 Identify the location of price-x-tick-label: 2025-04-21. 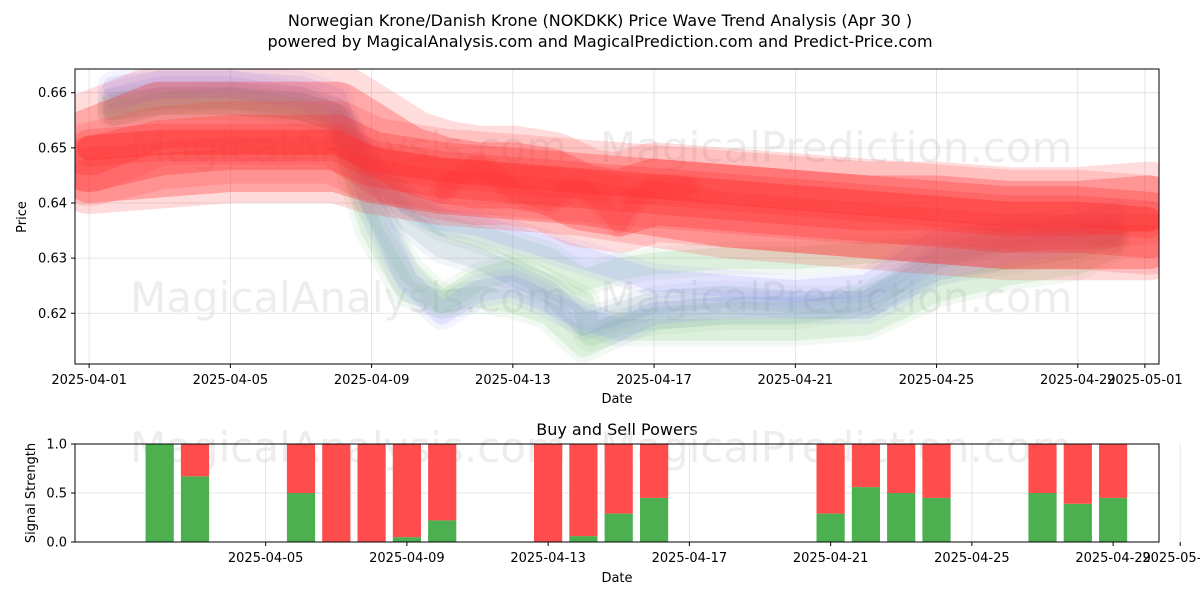
(796, 380).